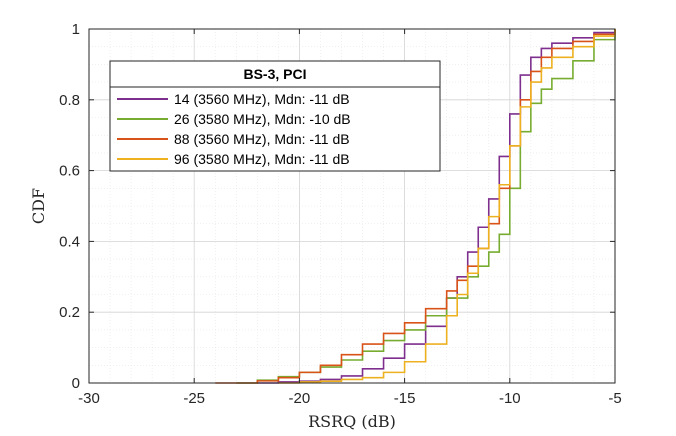  What do you see at coordinates (274, 74) in the screenshot?
I see `legend-title: BS-3, PCI` at bounding box center [274, 74].